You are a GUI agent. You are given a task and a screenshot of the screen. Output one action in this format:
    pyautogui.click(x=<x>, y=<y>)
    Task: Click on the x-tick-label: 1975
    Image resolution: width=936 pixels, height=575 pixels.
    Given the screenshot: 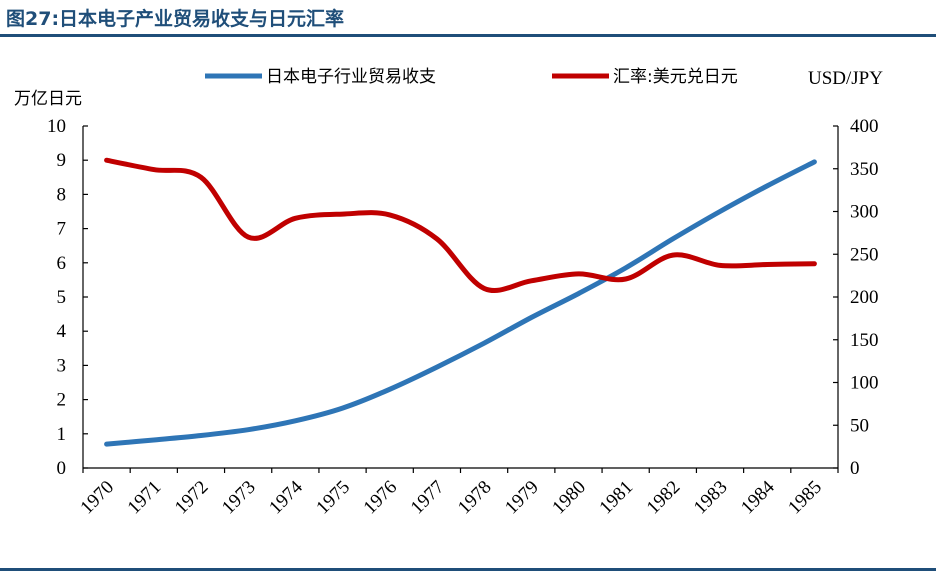 What is the action you would take?
    pyautogui.click(x=333, y=498)
    